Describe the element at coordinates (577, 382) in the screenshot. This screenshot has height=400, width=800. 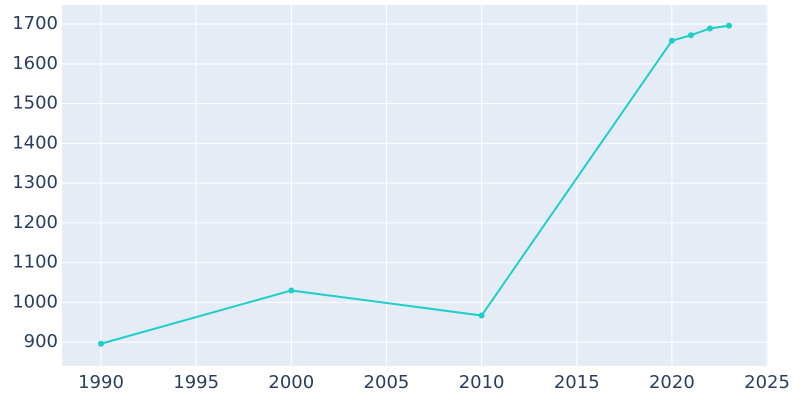
I see `x-tick-label: 2015` at that location.